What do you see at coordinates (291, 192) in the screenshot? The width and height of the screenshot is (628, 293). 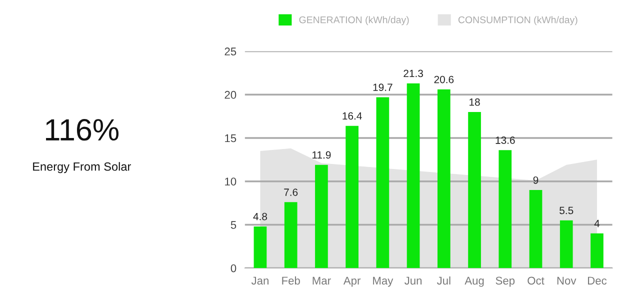 I see `data-label: 7.6` at bounding box center [291, 192].